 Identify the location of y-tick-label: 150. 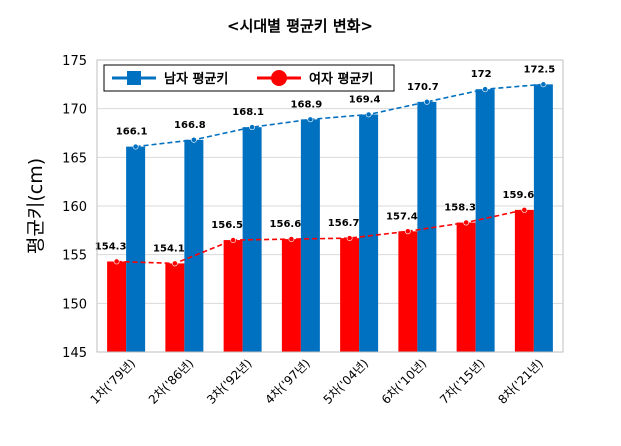
(74, 304).